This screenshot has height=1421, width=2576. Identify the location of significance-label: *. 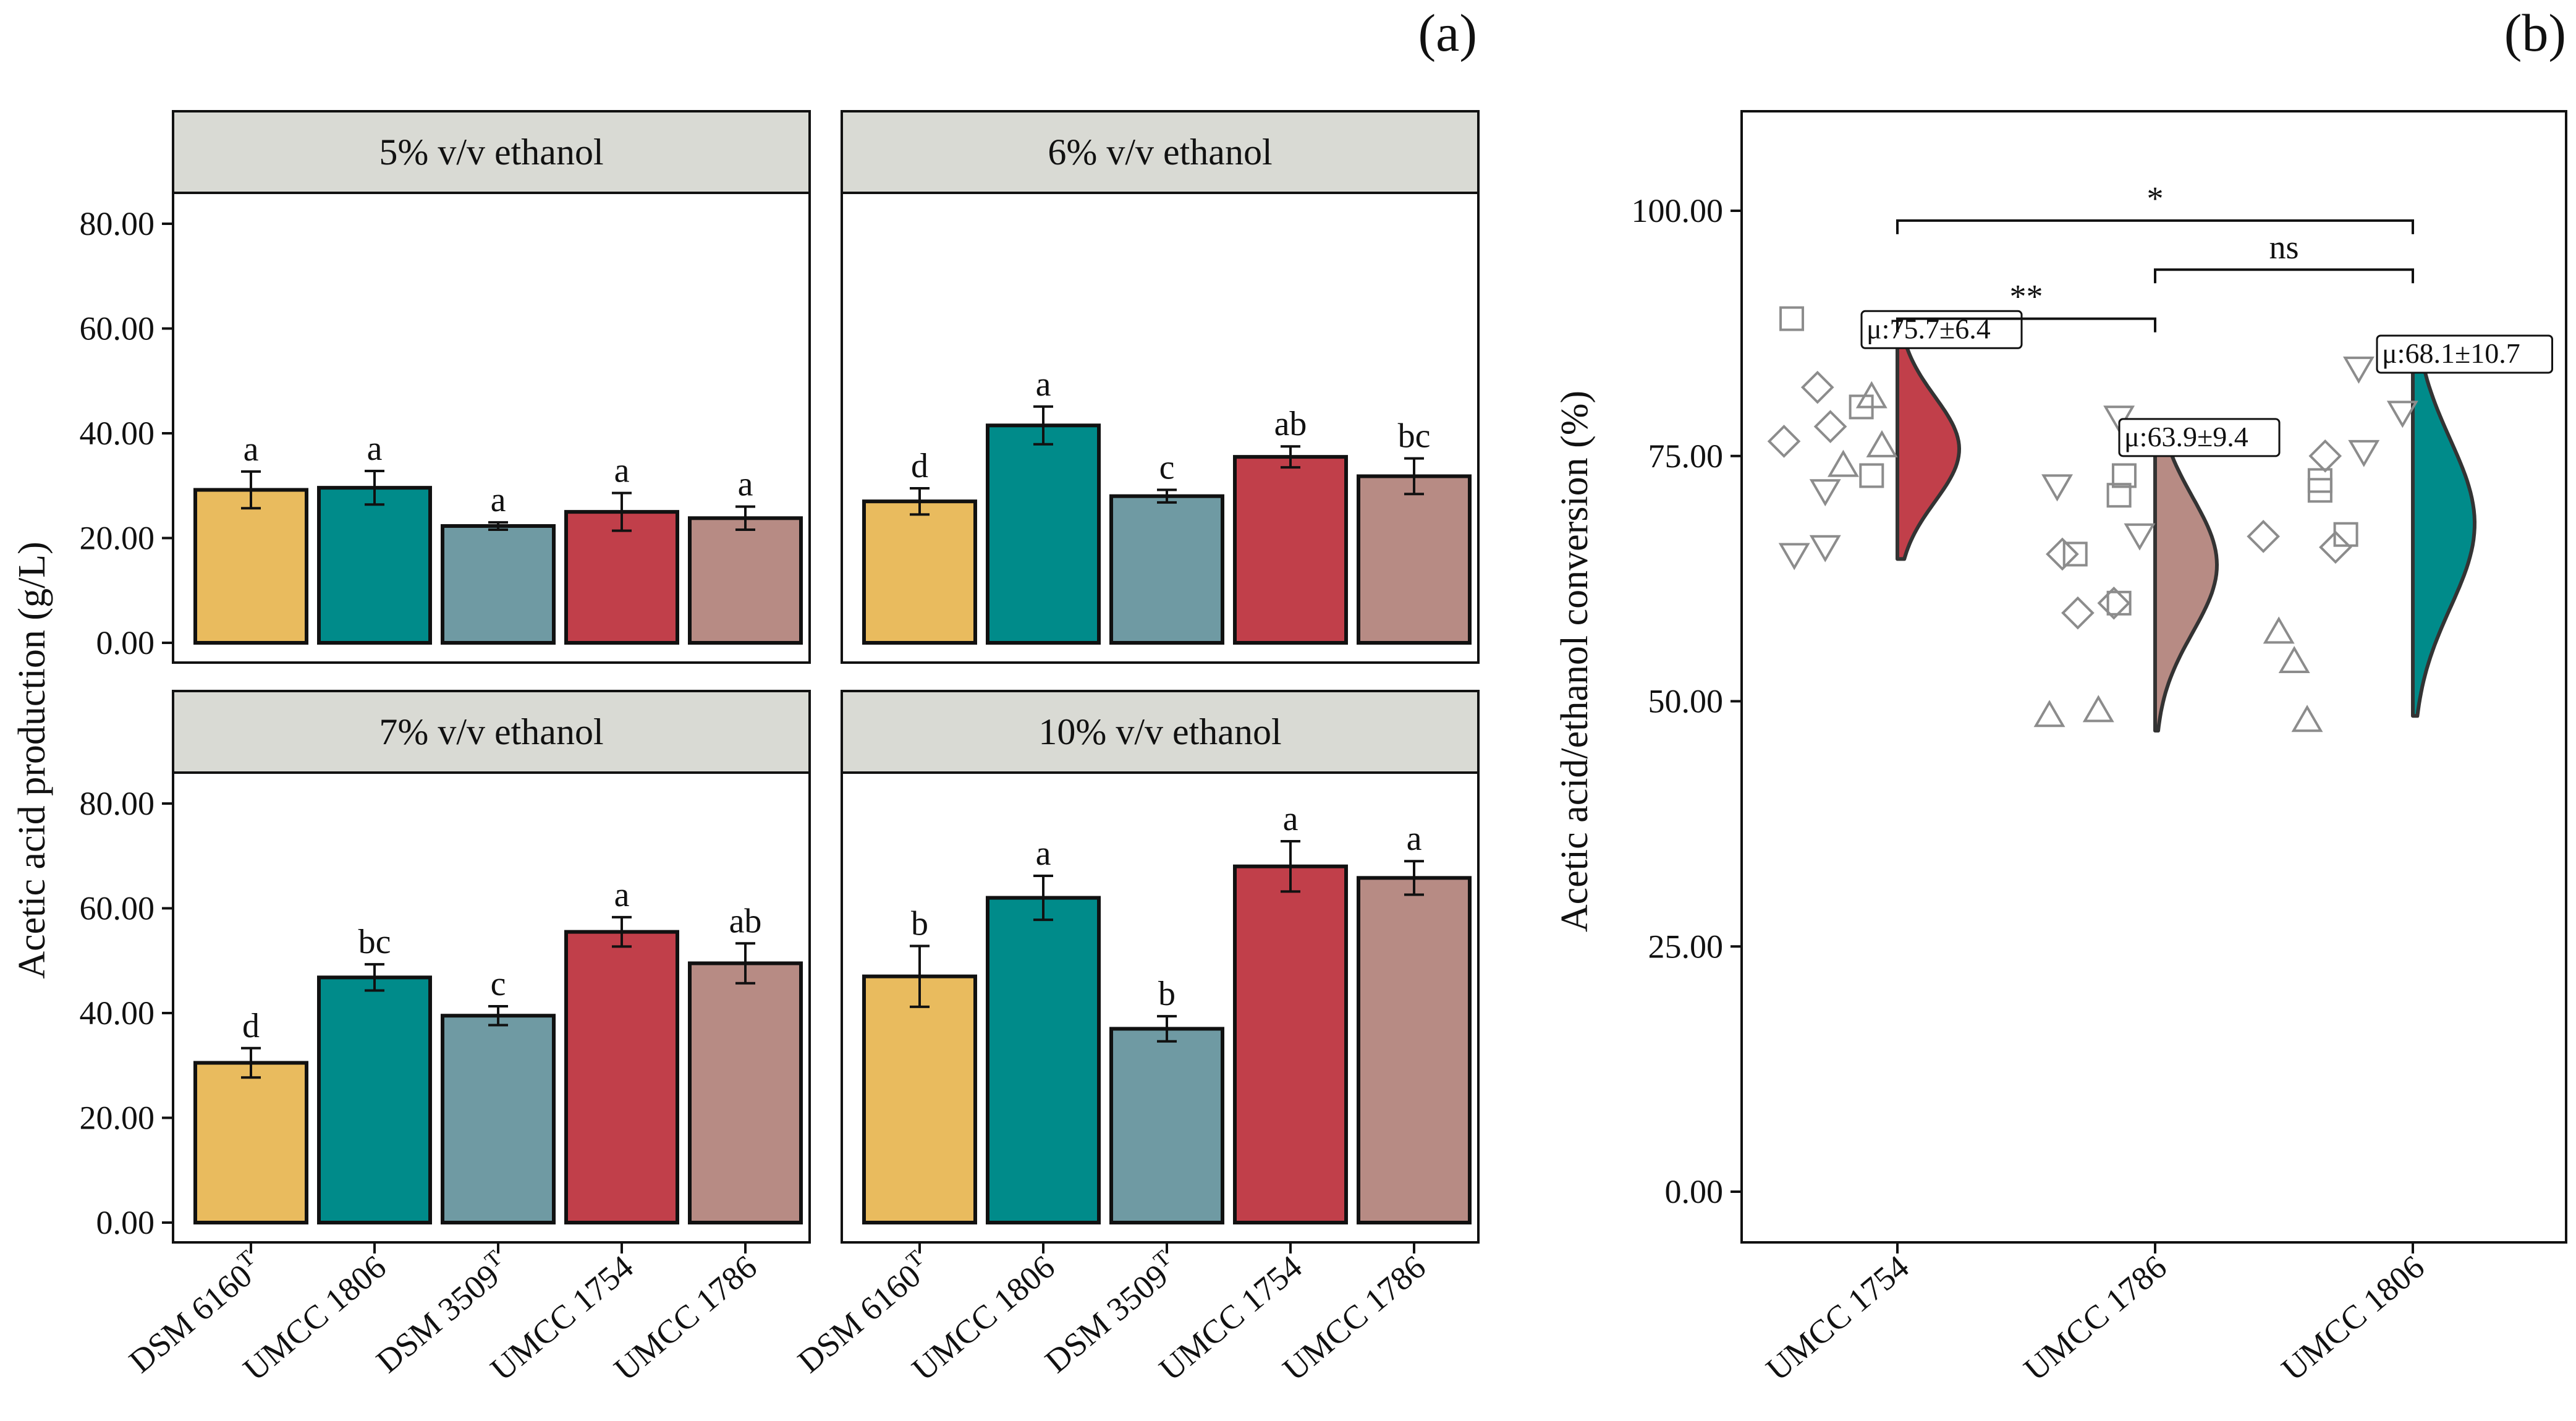
(2155, 198).